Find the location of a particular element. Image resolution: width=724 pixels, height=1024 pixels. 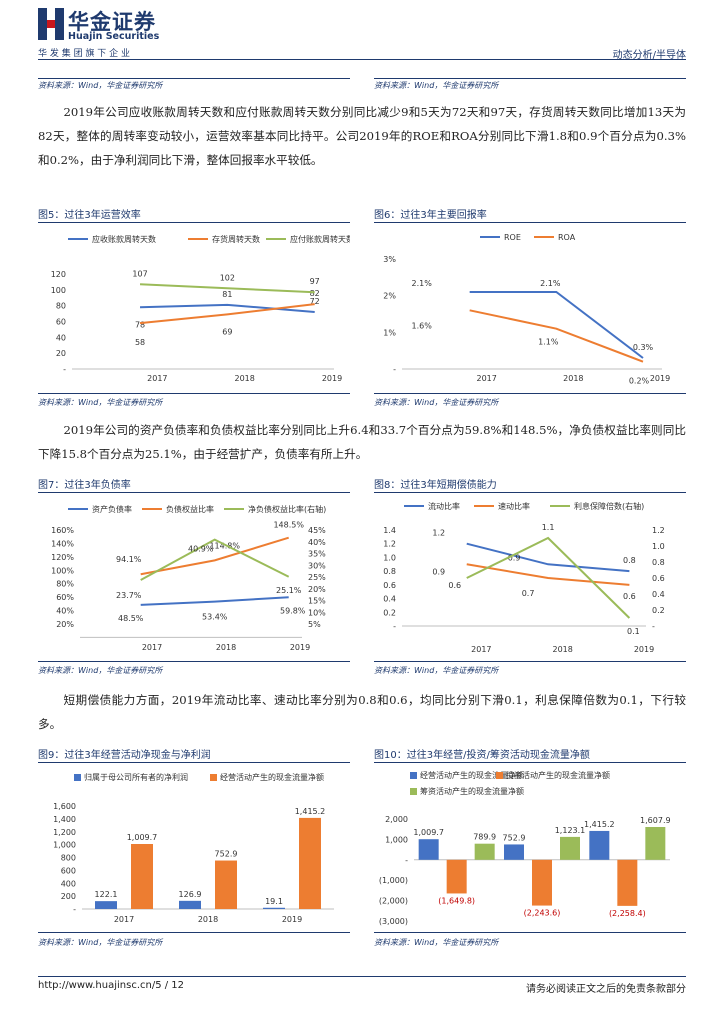

figure-8-title: 图8：过往3年短期偿债能力 is located at coordinates (435, 485).